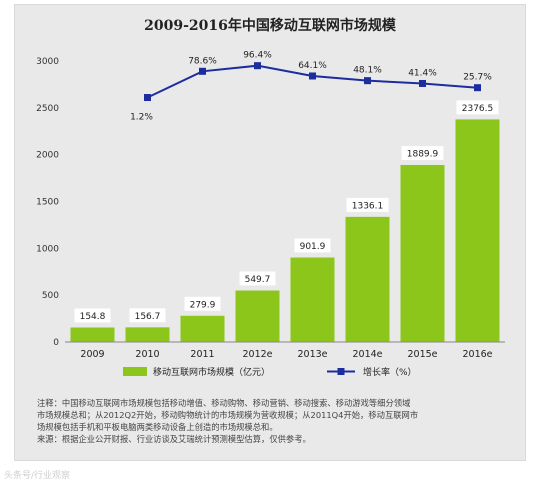  What do you see at coordinates (477, 230) in the screenshot?
I see `bar-2016e` at bounding box center [477, 230].